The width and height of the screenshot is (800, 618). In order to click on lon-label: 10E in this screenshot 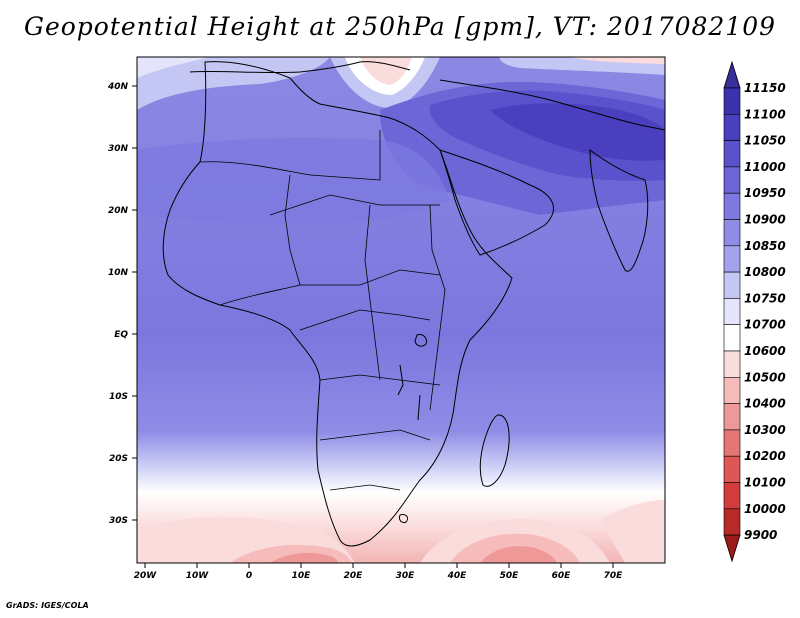, I will do `click(302, 576)`.